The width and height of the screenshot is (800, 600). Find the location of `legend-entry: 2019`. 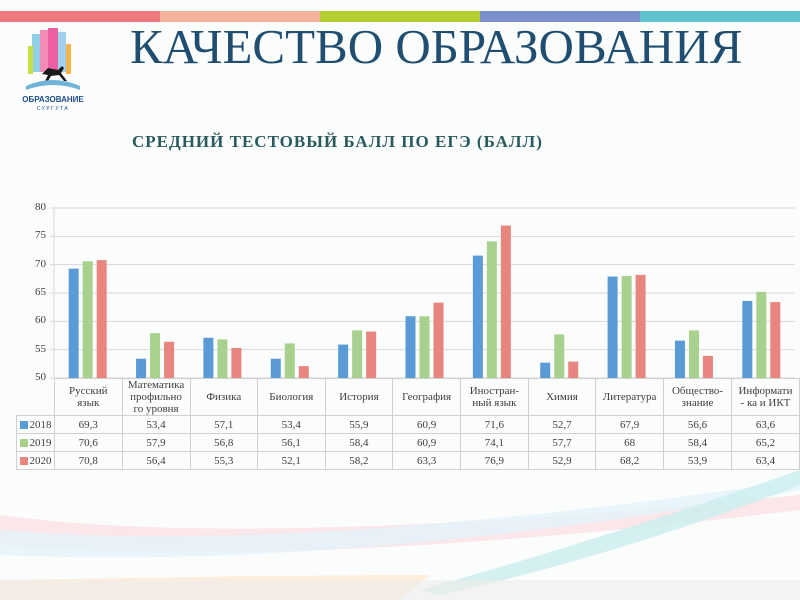

legend-entry: 2019 is located at coordinates (35, 442).